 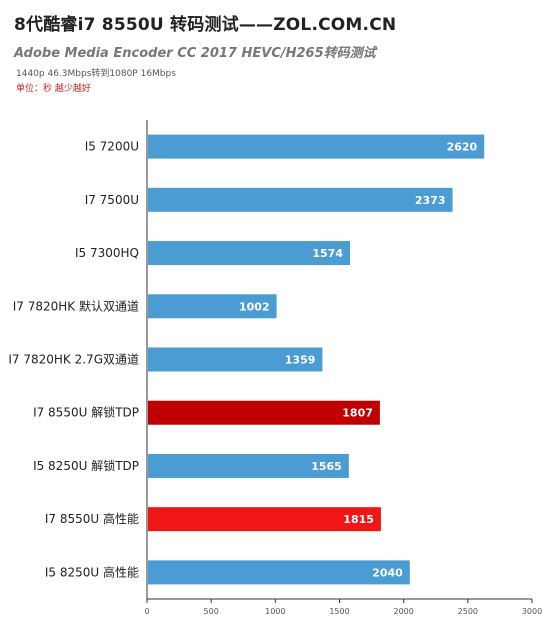 I want to click on category-label: I7 7820HK 2.7G双通道, so click(x=73, y=360).